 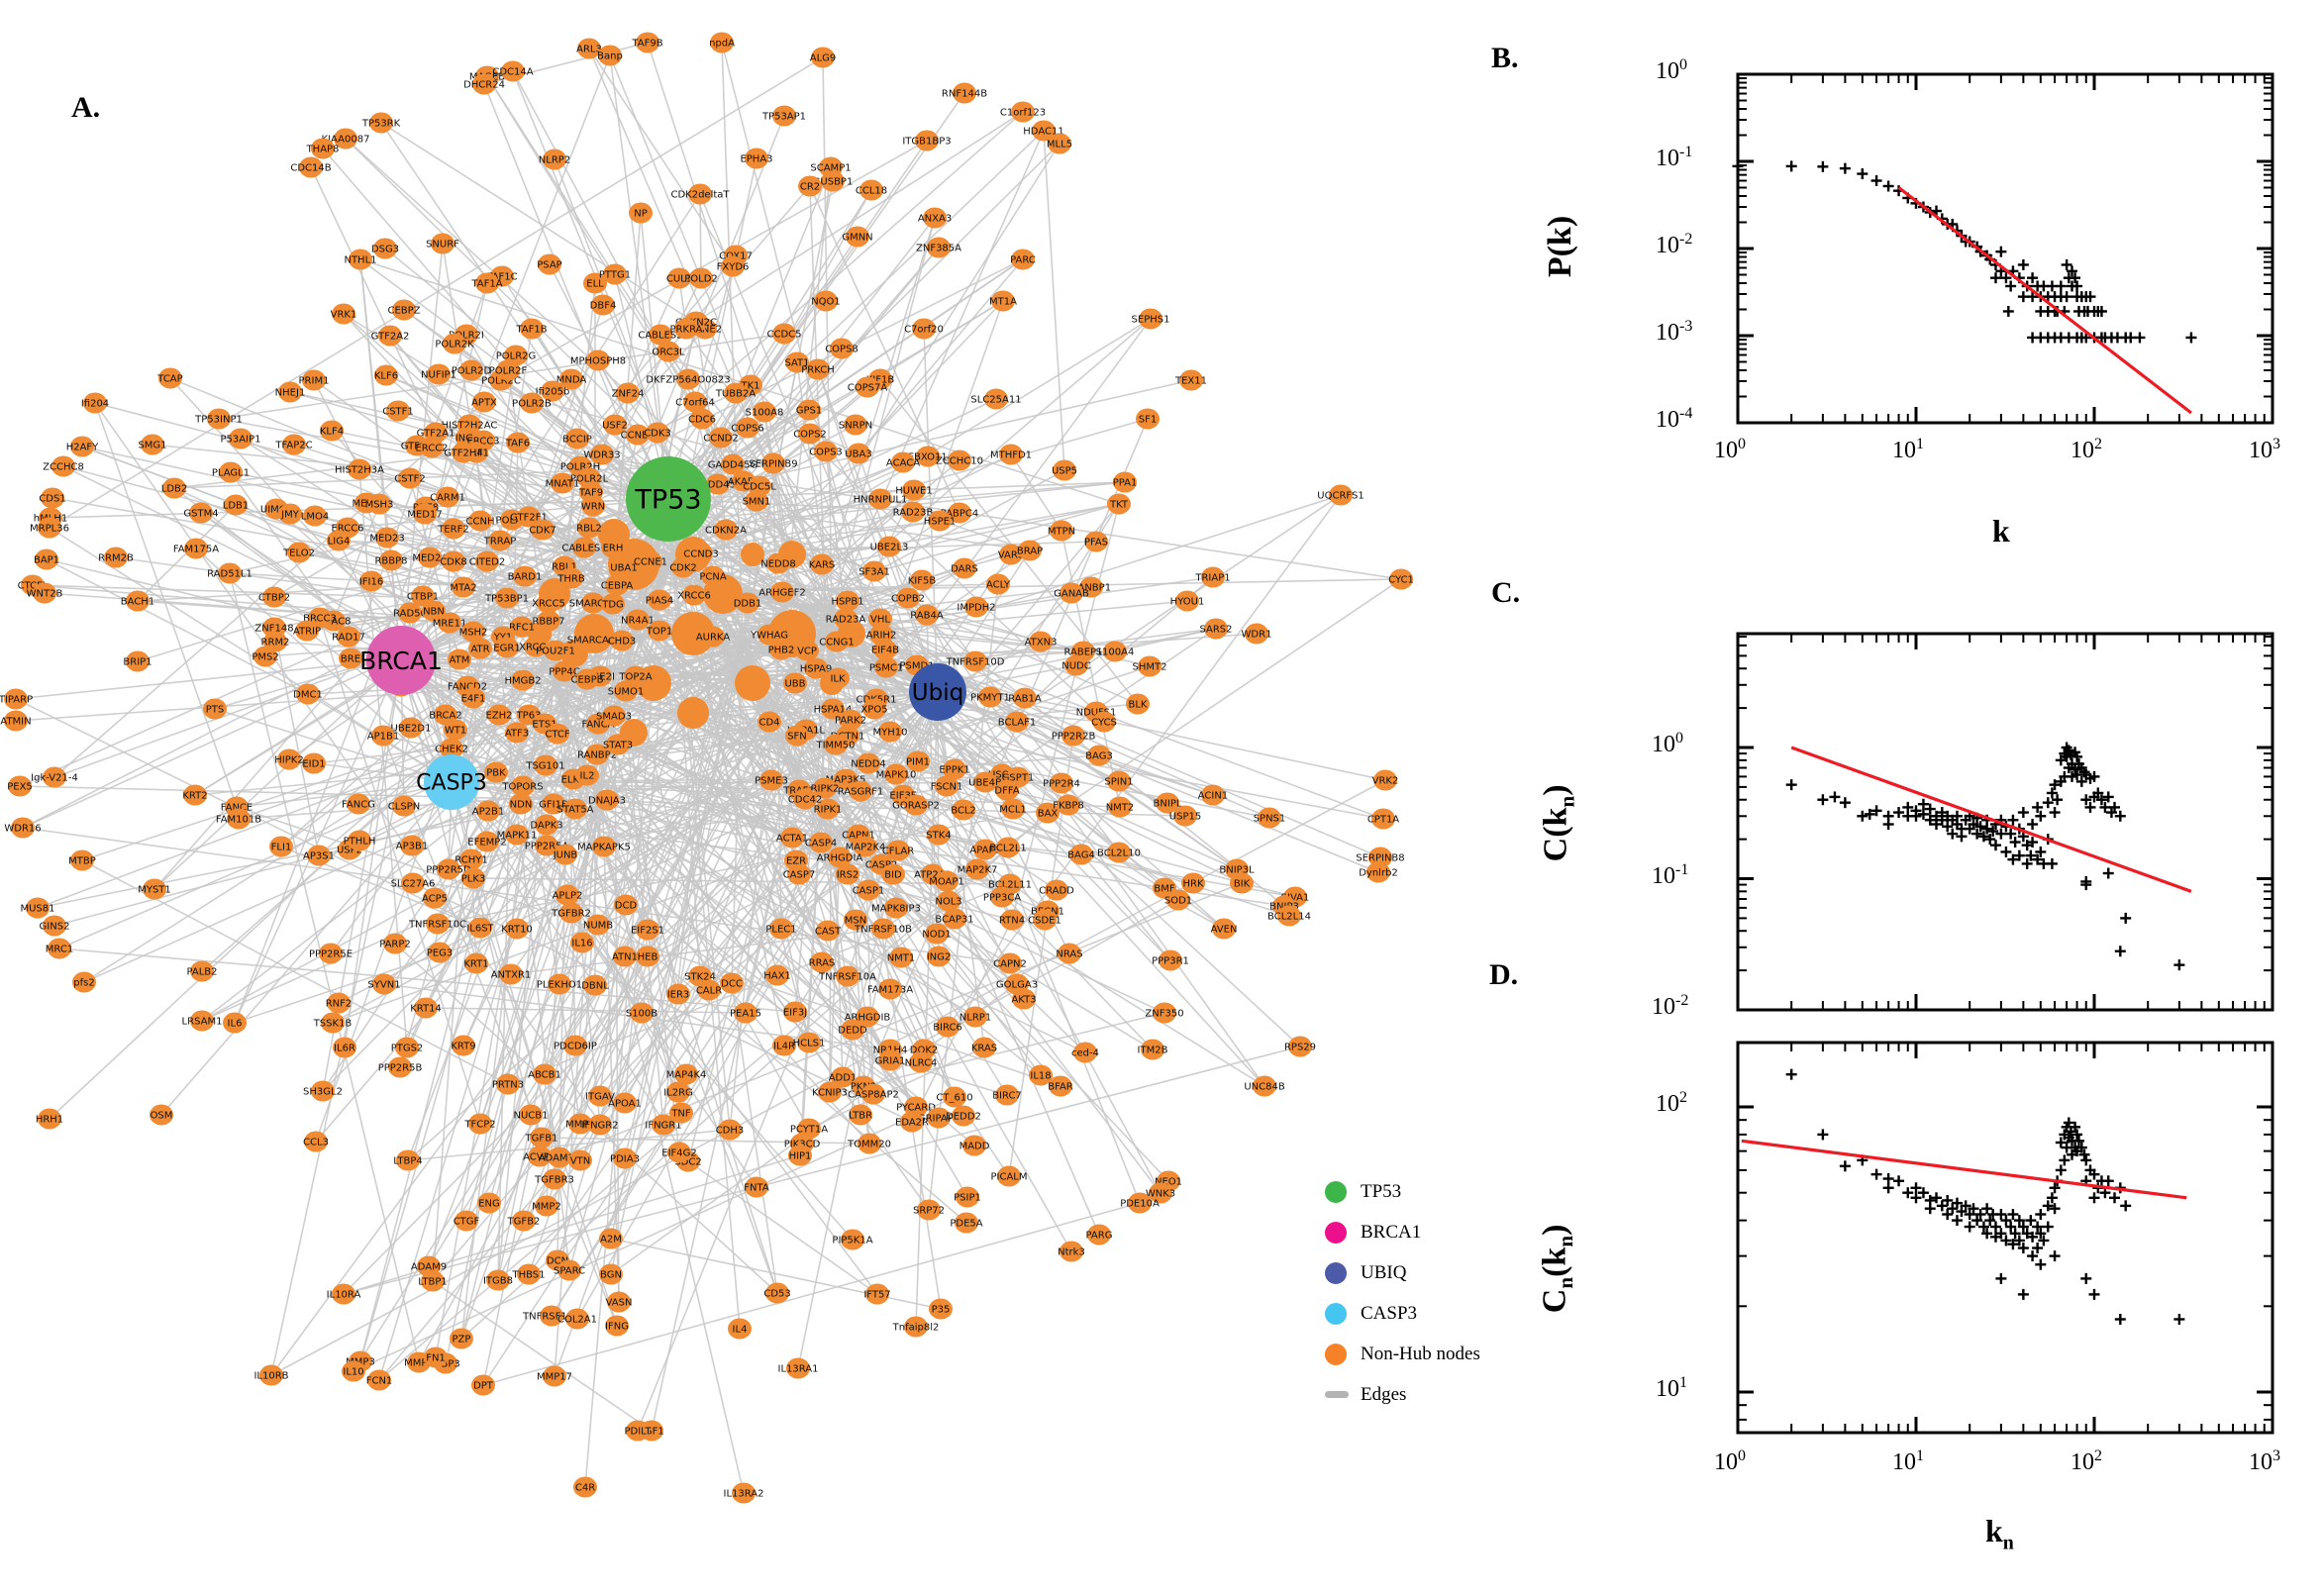 What do you see at coordinates (541, 1139) in the screenshot?
I see `network-node-label: TGFB1` at bounding box center [541, 1139].